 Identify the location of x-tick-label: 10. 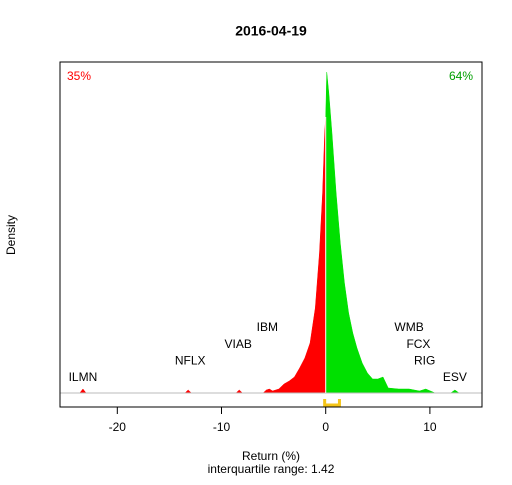
(430, 427).